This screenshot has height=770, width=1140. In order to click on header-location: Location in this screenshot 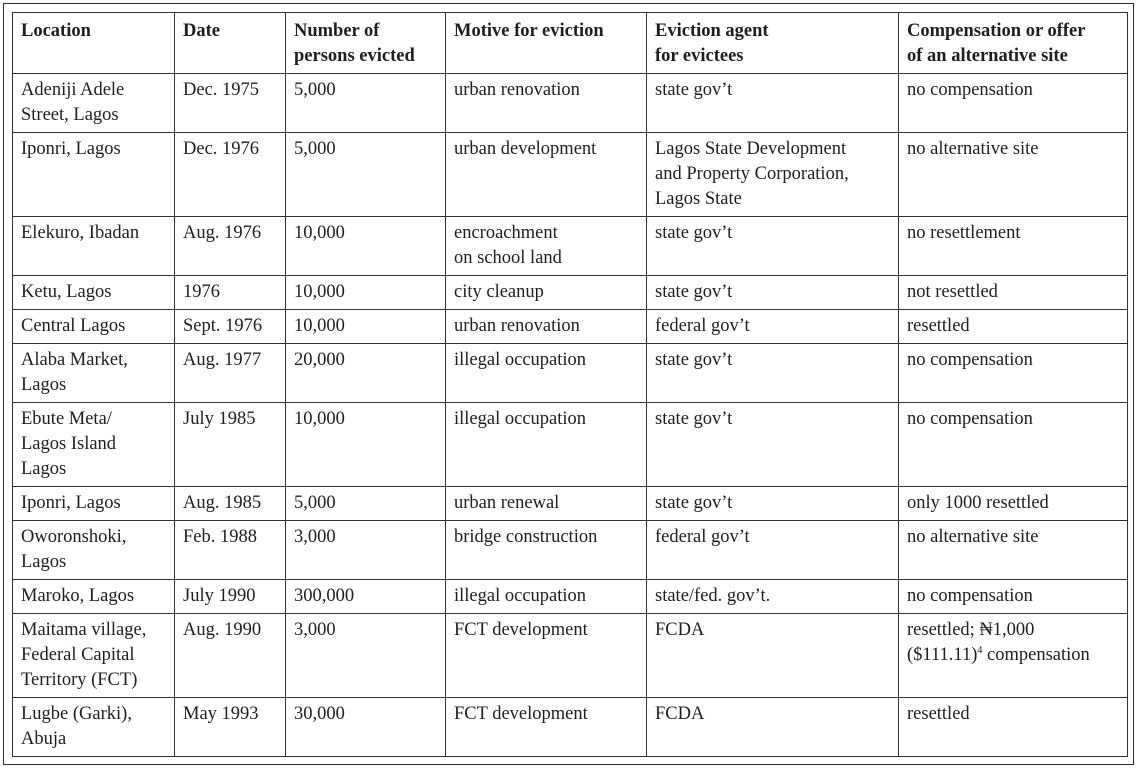, I will do `click(93, 43)`.